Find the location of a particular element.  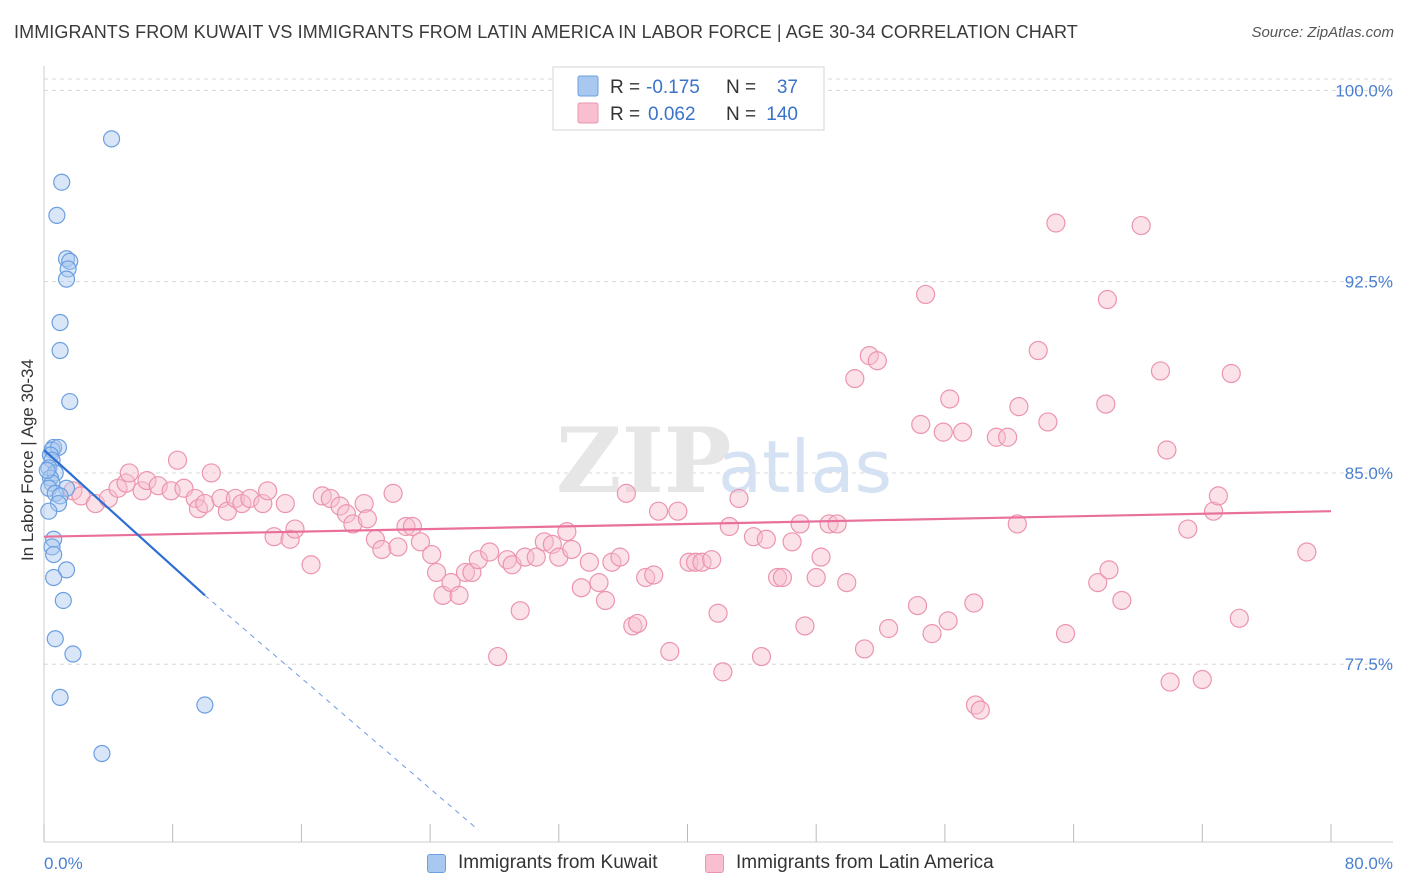

latam-trend-line is located at coordinates (687, 524).